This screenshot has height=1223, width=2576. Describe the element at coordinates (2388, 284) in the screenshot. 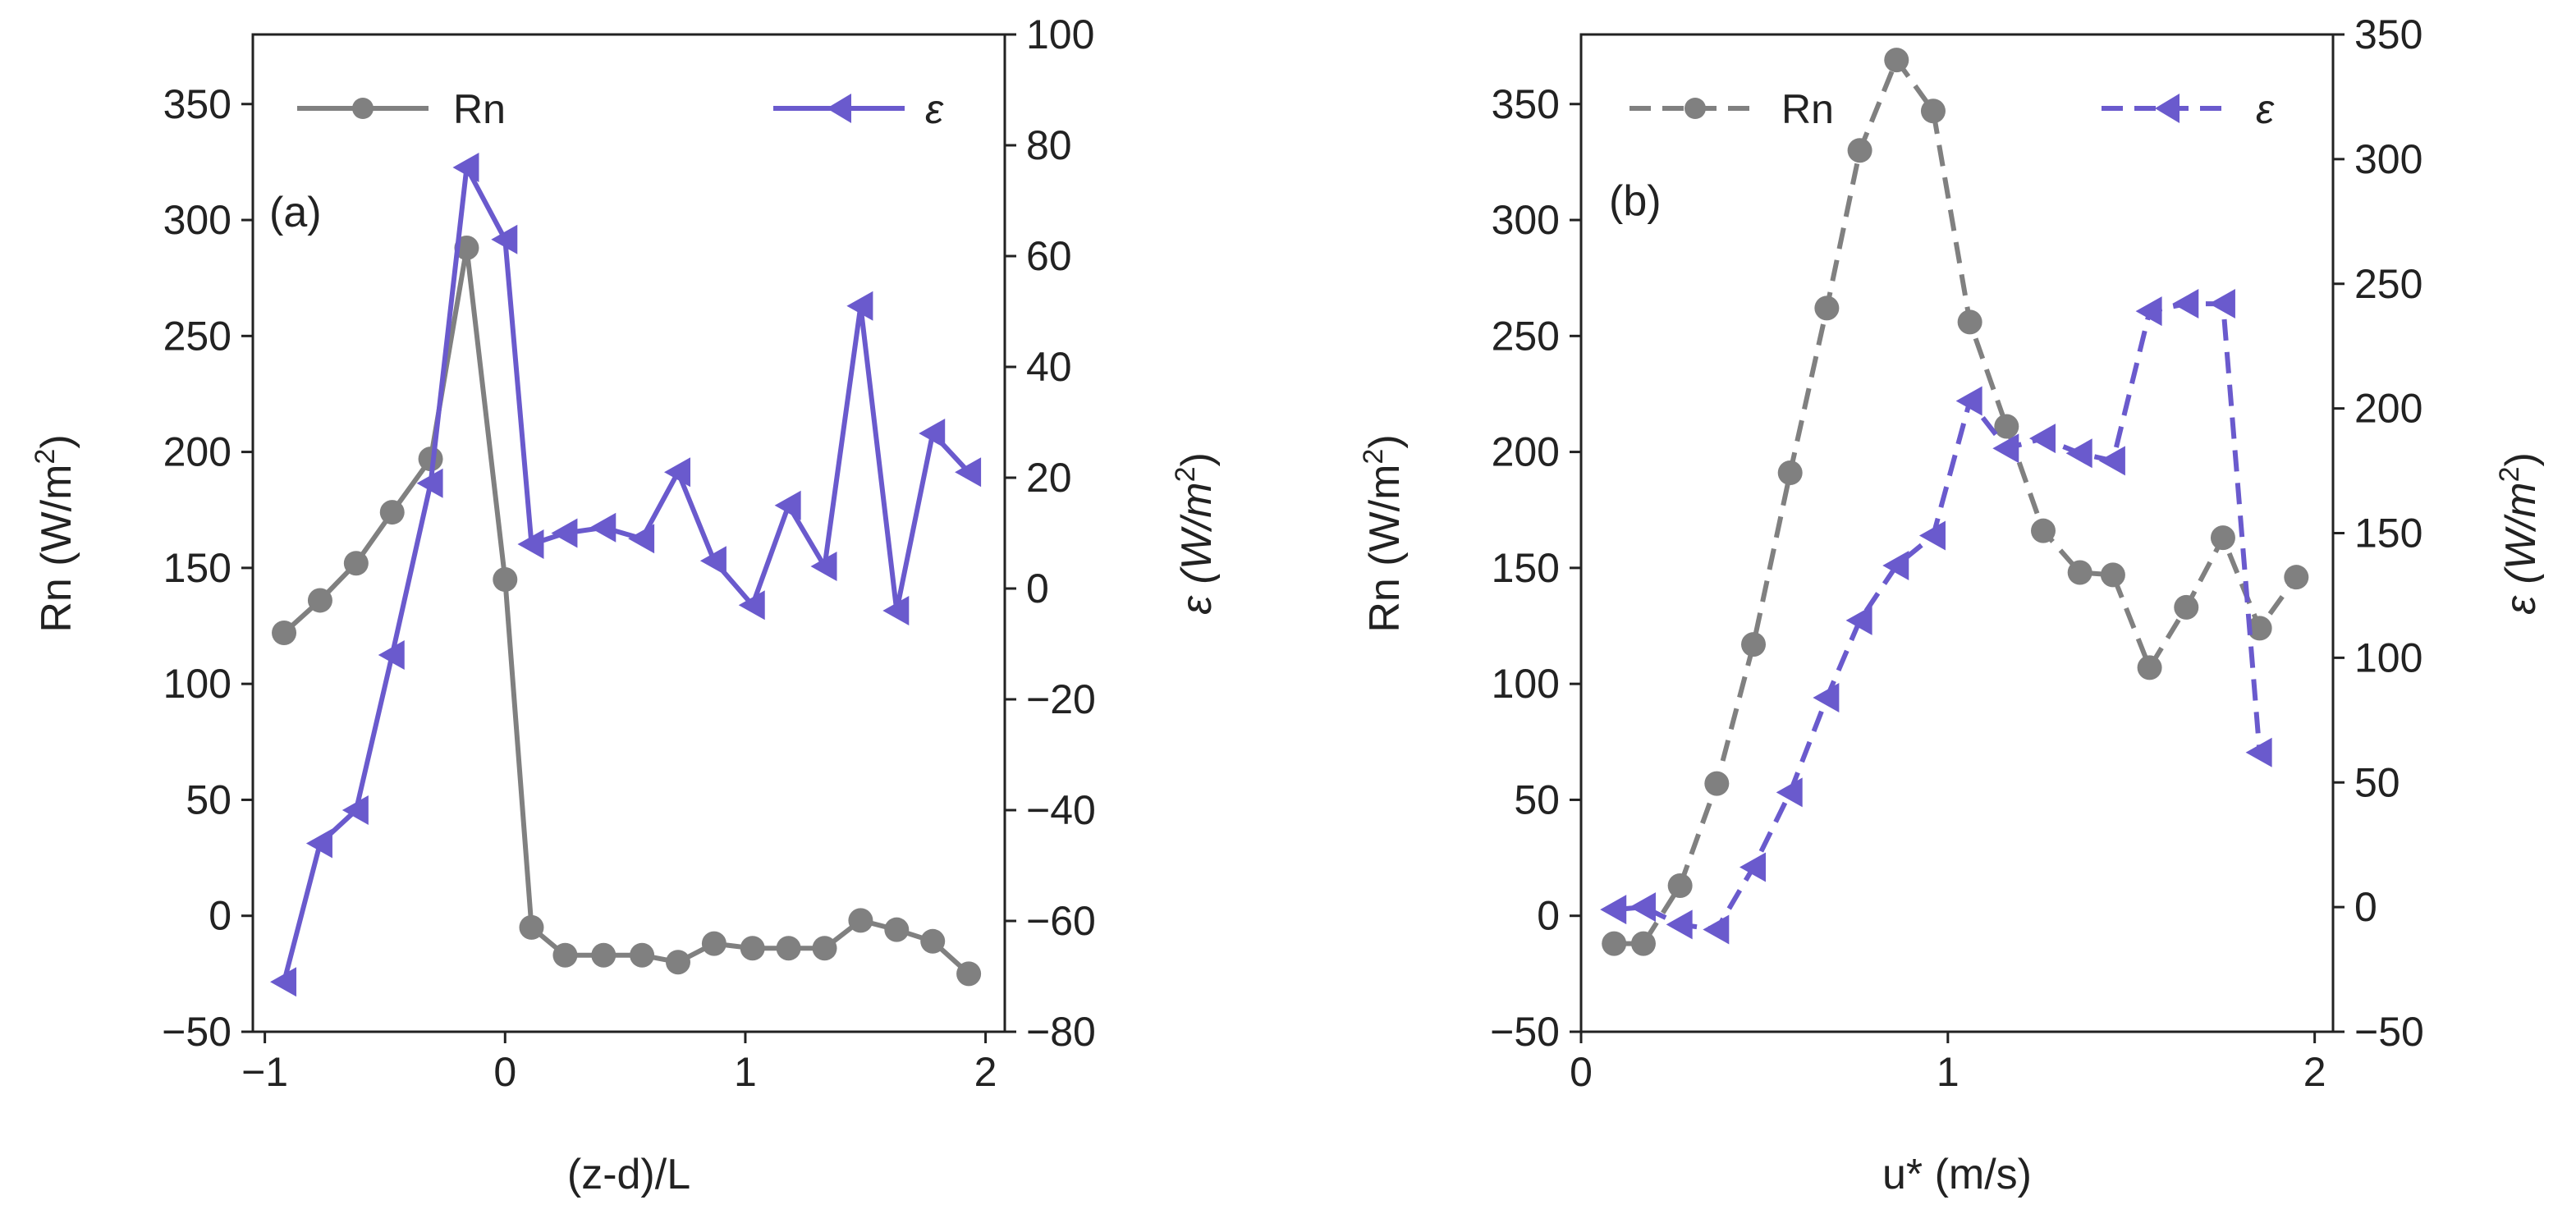

I see `y-right-tick-label: 250` at that location.